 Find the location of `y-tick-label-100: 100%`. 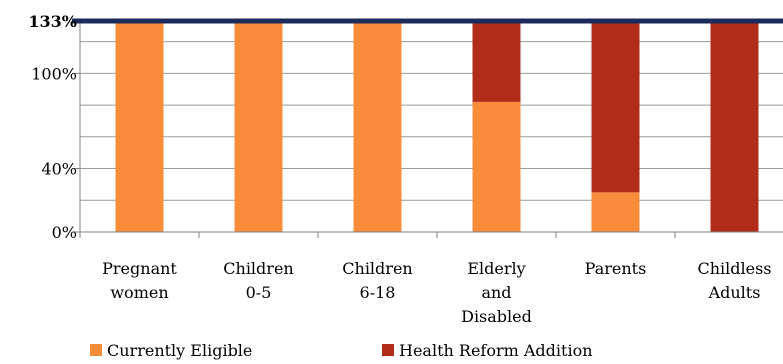

y-tick-label-100: 100% is located at coordinates (54, 73).